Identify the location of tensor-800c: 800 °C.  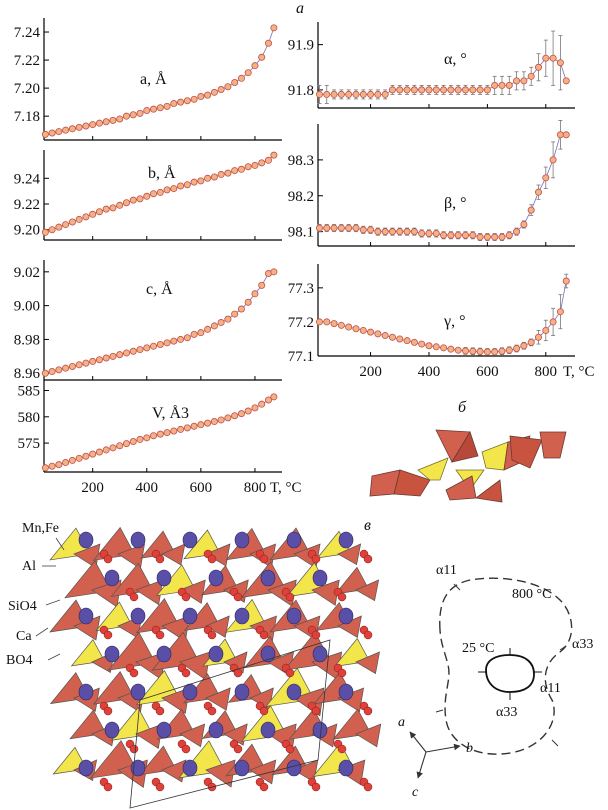
(531, 594).